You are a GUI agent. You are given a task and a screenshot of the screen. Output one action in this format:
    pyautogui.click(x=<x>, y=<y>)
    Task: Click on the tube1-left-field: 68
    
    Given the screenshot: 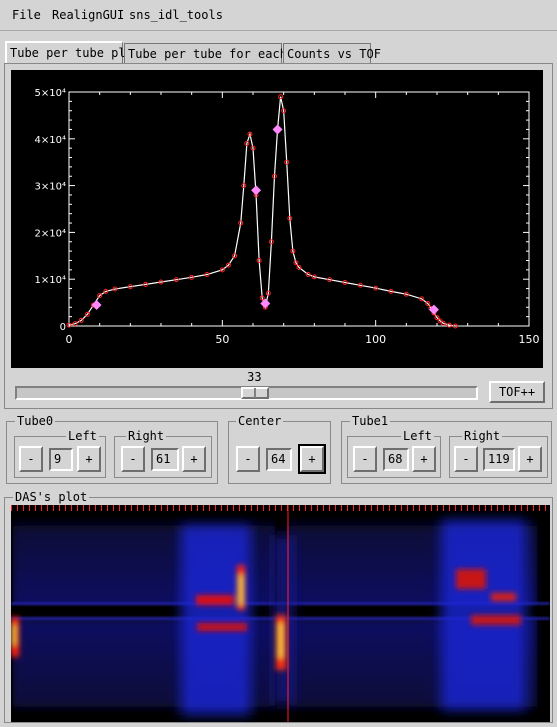 What is the action you would take?
    pyautogui.click(x=396, y=459)
    